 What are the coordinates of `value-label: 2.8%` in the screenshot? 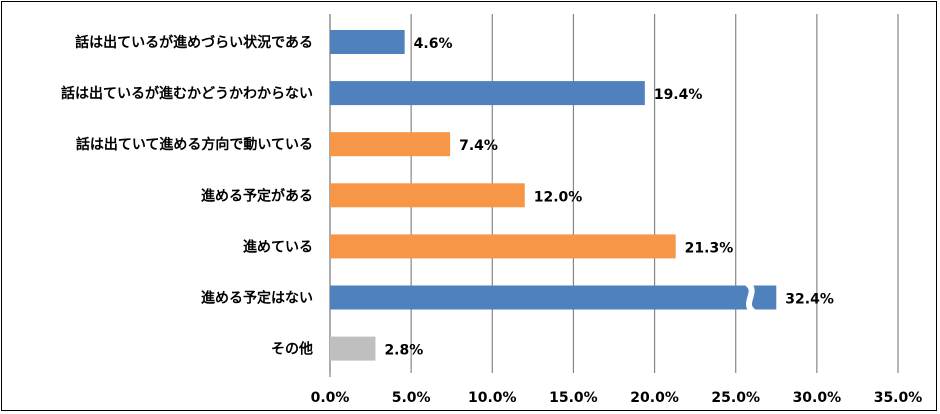 It's located at (403, 351).